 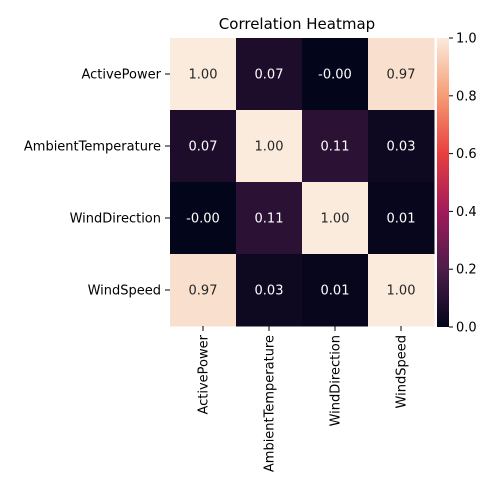 What do you see at coordinates (466, 212) in the screenshot?
I see `colorbar-tick-label: 0.4` at bounding box center [466, 212].